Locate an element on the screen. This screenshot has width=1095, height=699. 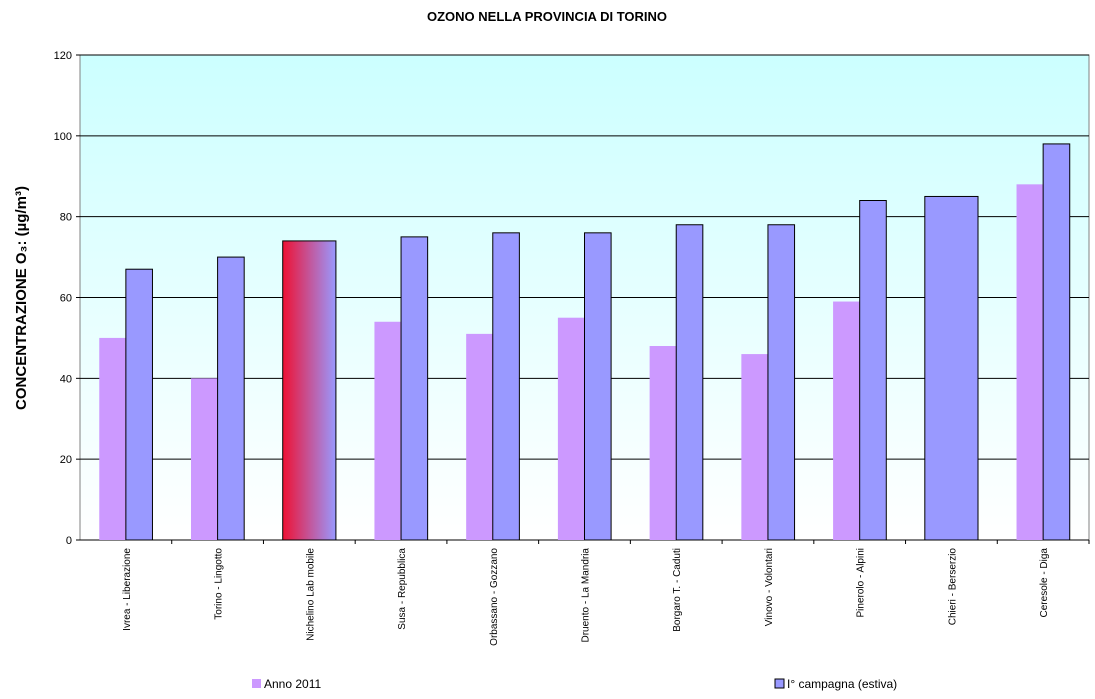
x-tick-label: Orbassano - Gozzano is located at coordinates (494, 597).